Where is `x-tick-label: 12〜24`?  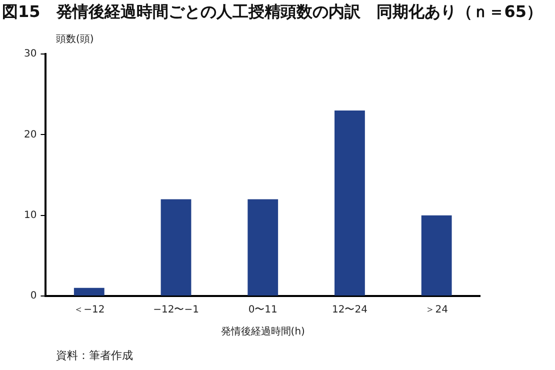
x-tick-label: 12〜24 is located at coordinates (350, 310).